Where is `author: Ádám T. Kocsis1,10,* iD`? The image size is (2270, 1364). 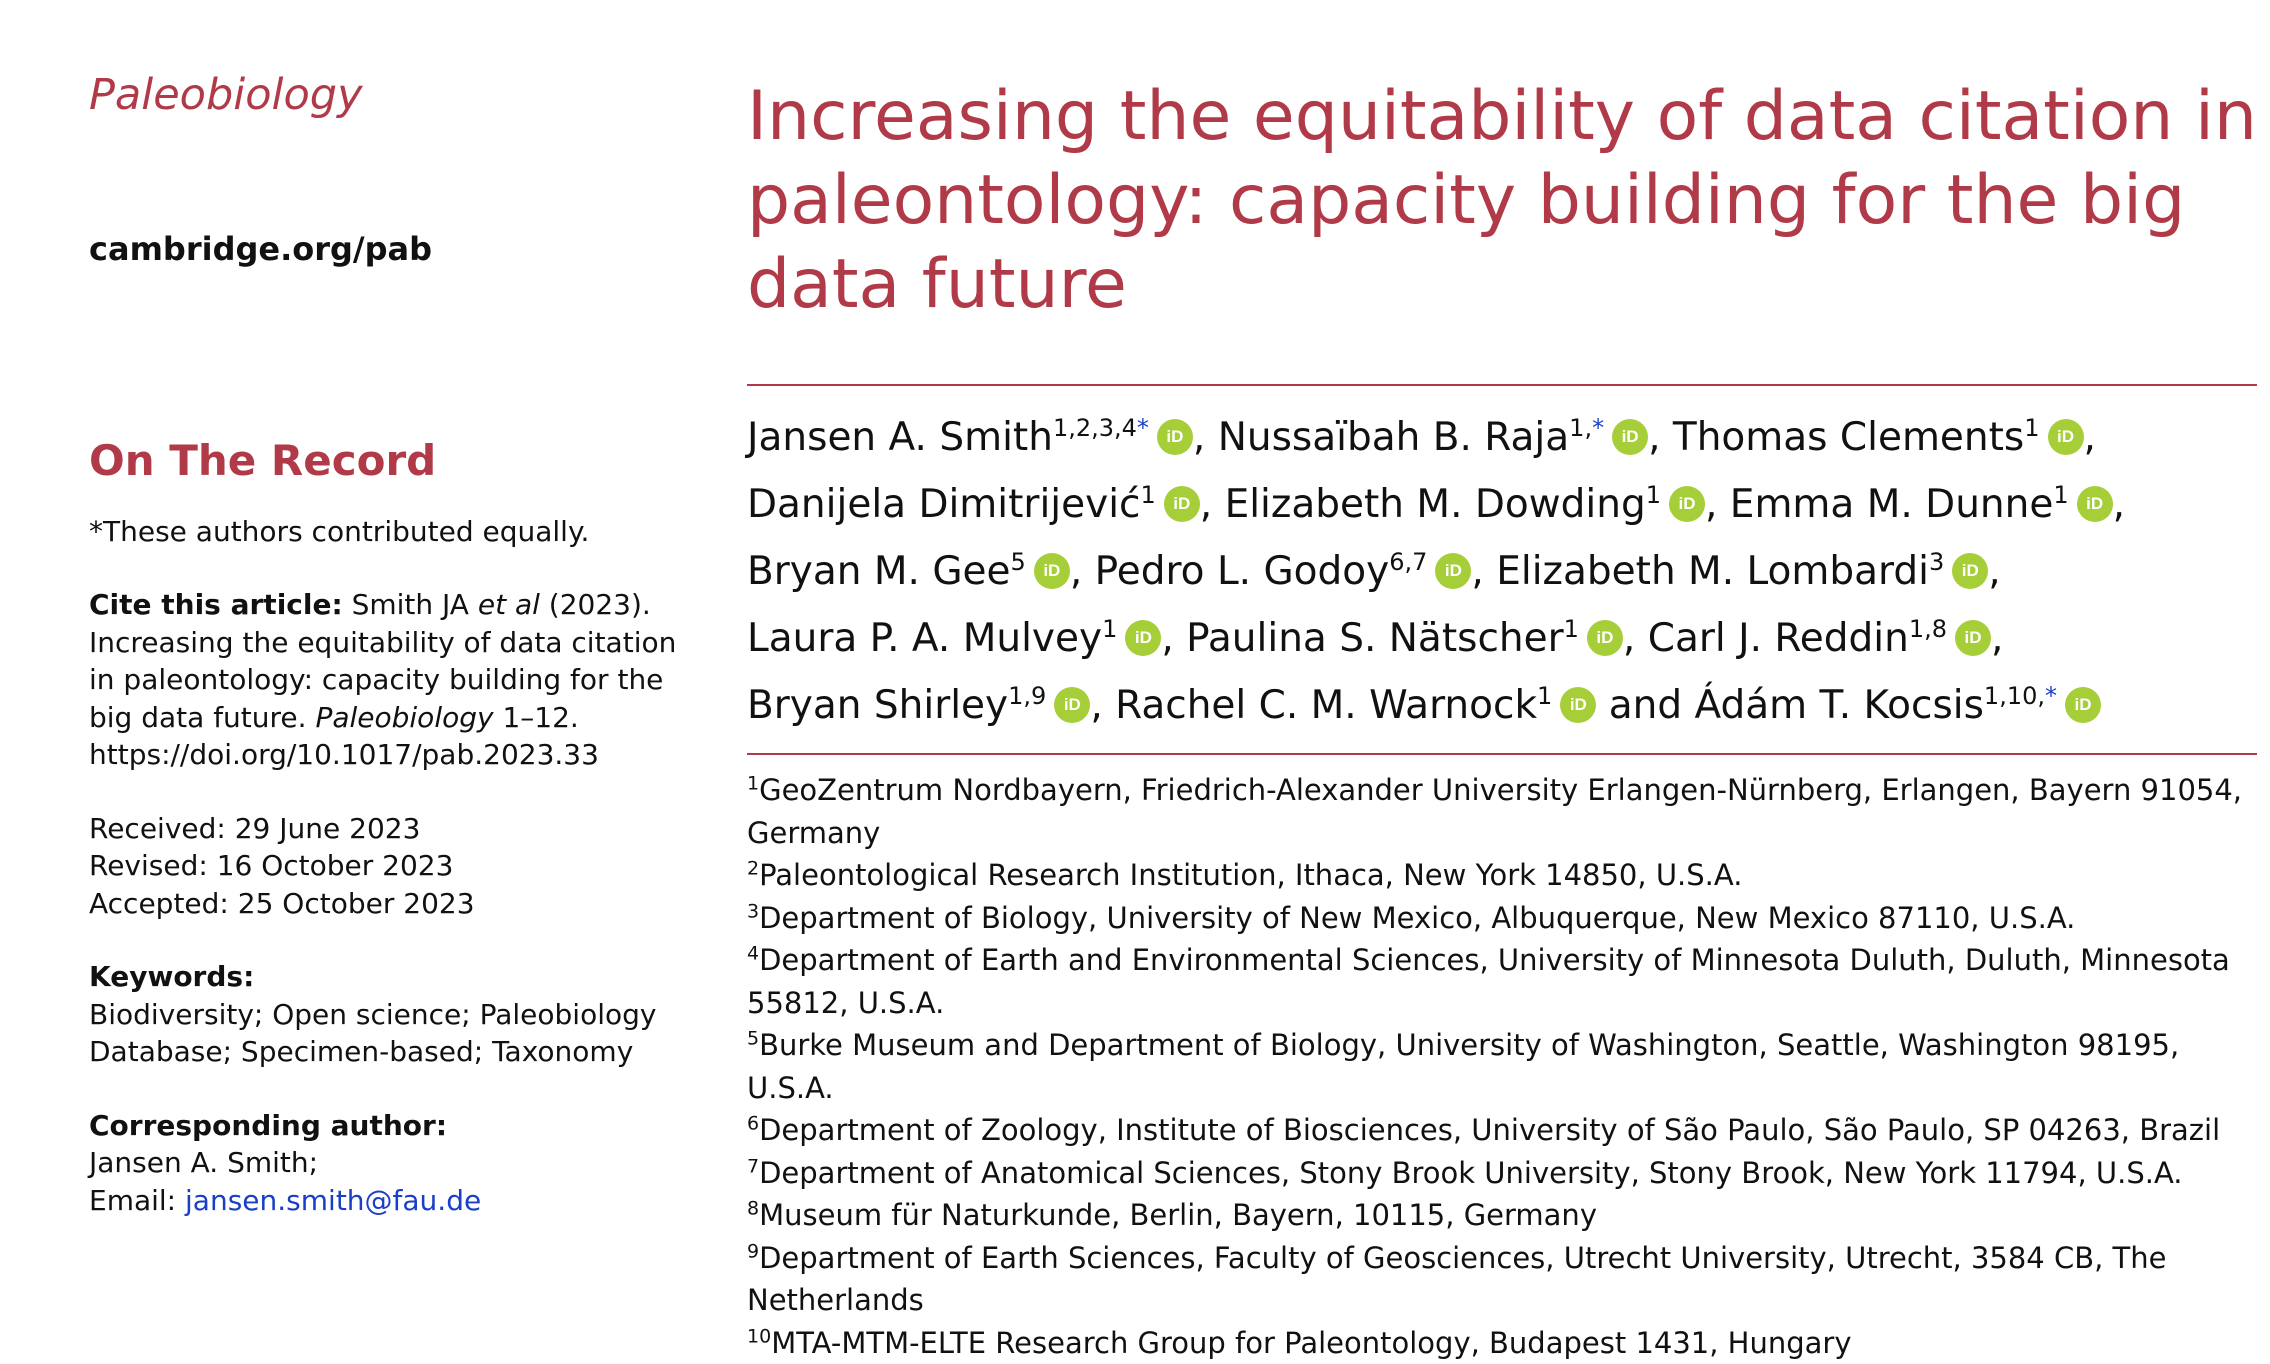 author: Ádám T. Kocsis1,10,* iD is located at coordinates (1897, 705).